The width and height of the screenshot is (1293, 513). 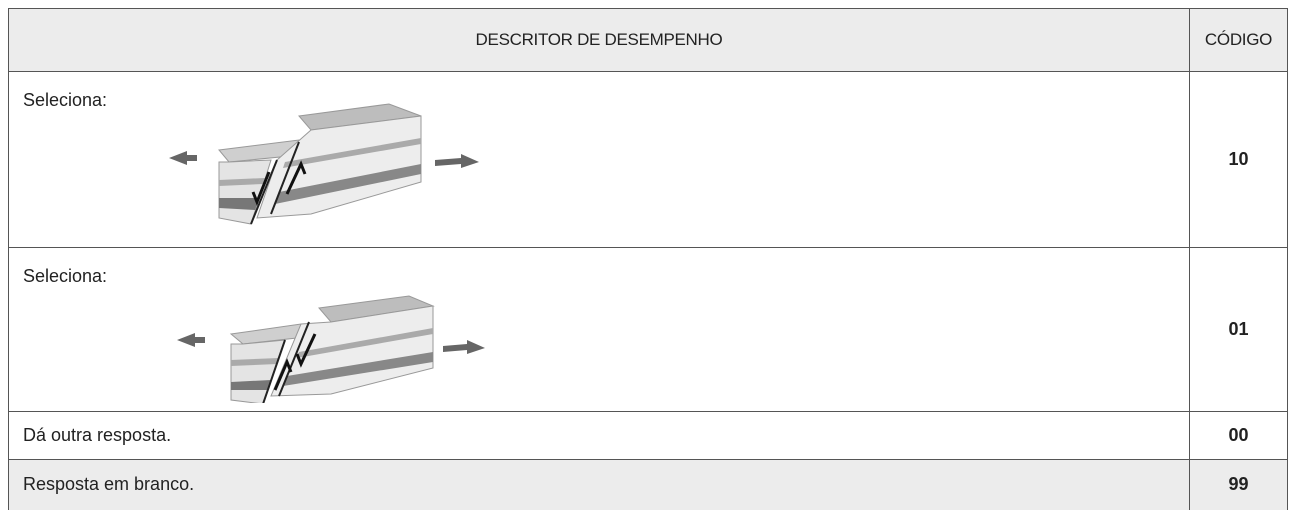 What do you see at coordinates (331, 349) in the screenshot?
I see `reverse-fault-illustration` at bounding box center [331, 349].